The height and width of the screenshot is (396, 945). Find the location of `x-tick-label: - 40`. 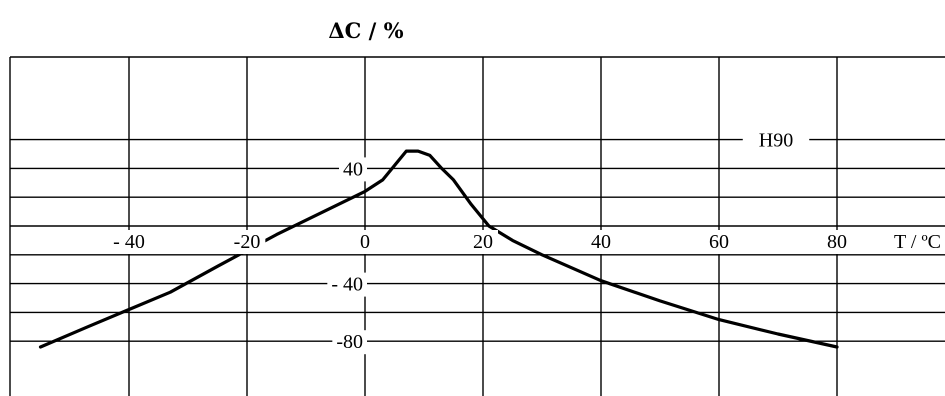

x-tick-label: - 40 is located at coordinates (129, 242).